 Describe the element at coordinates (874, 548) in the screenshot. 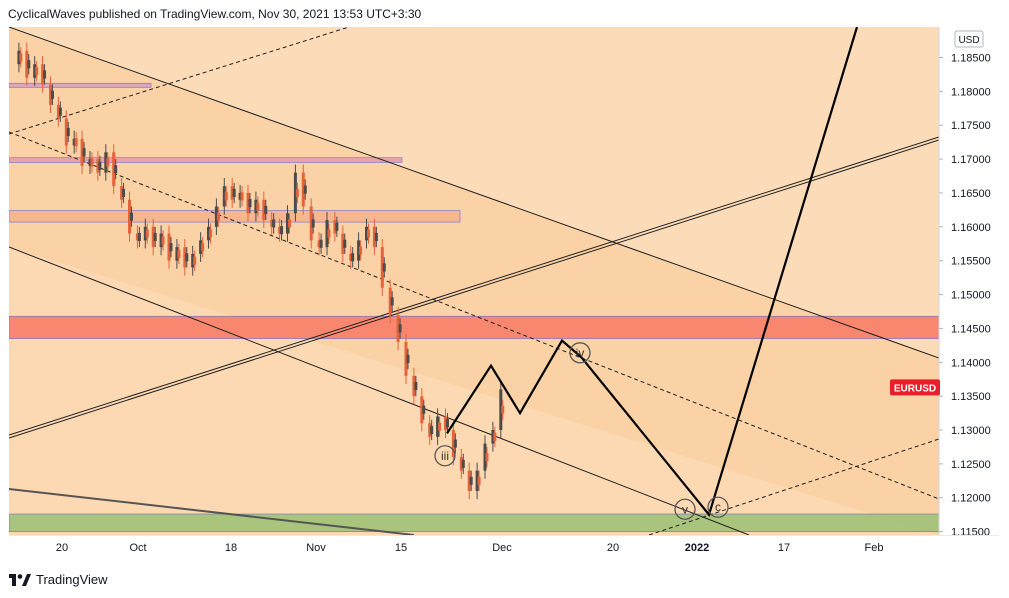

I see `time-tick-label: Feb` at that location.